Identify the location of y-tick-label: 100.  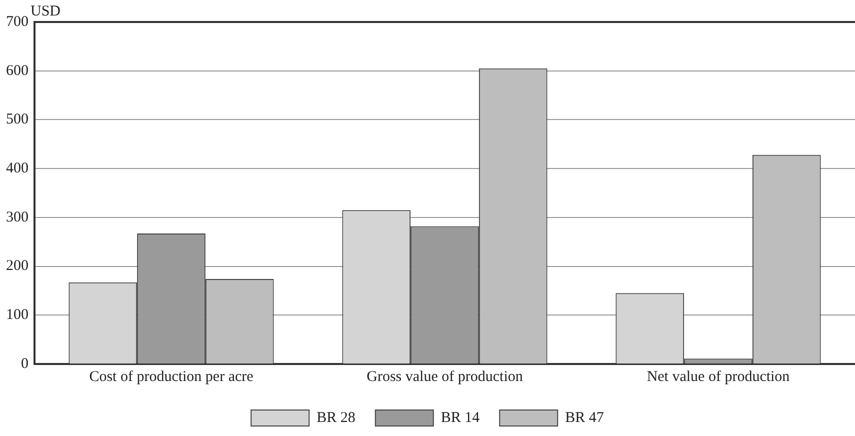
(17, 315).